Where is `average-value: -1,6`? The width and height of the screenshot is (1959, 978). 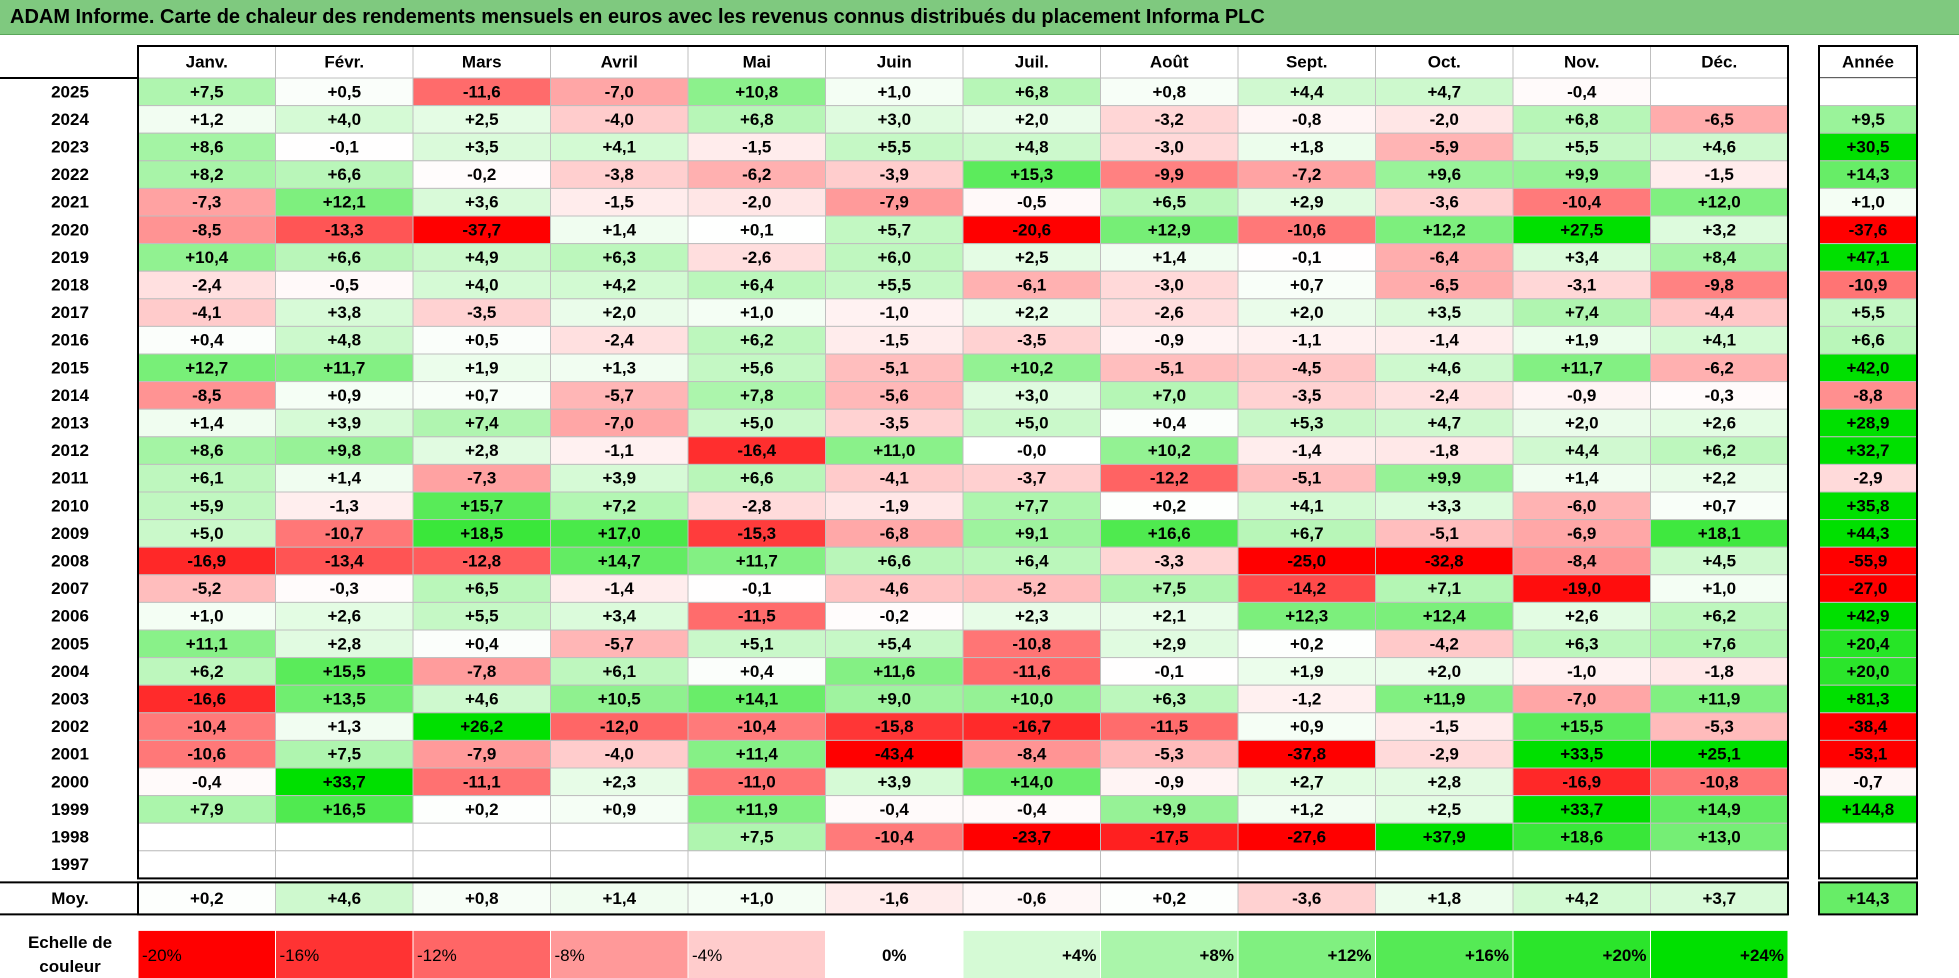
average-value: -1,6 is located at coordinates (894, 898).